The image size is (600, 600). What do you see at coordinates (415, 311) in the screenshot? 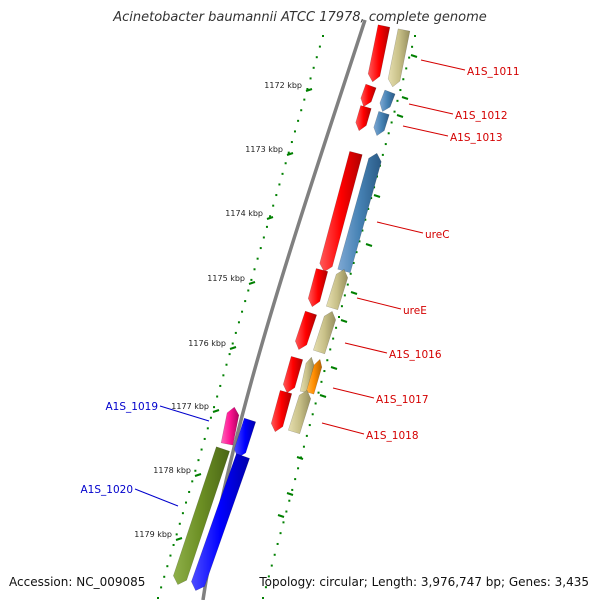
I see `gene-label-uree: ureE` at bounding box center [415, 311].